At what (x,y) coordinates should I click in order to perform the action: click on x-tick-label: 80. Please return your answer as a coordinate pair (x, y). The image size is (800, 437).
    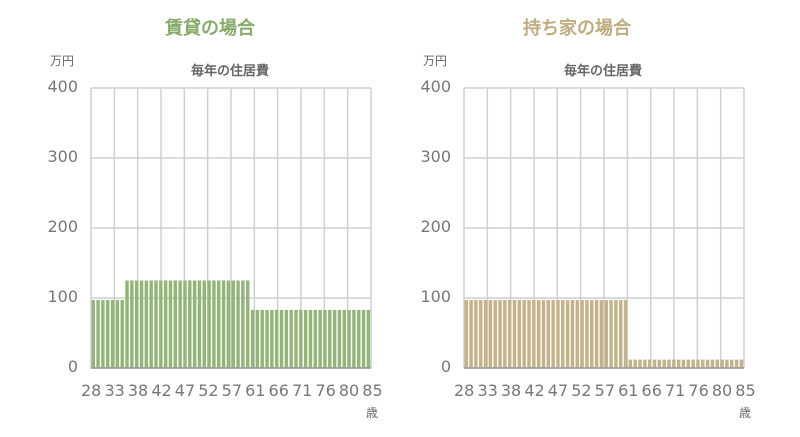
    Looking at the image, I should click on (722, 390).